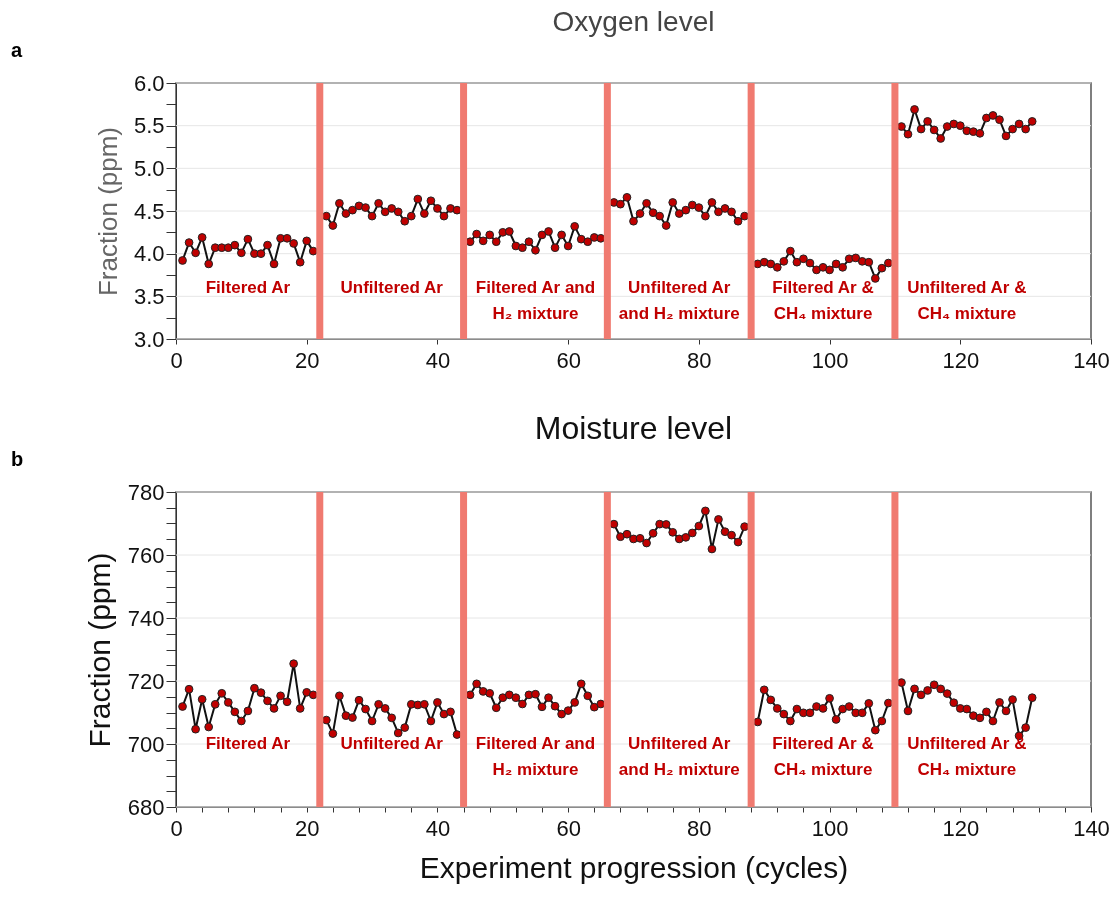 This screenshot has width=1117, height=919. What do you see at coordinates (634, 867) in the screenshot?
I see `x-axis-title: Experiment progression (cycles)` at bounding box center [634, 867].